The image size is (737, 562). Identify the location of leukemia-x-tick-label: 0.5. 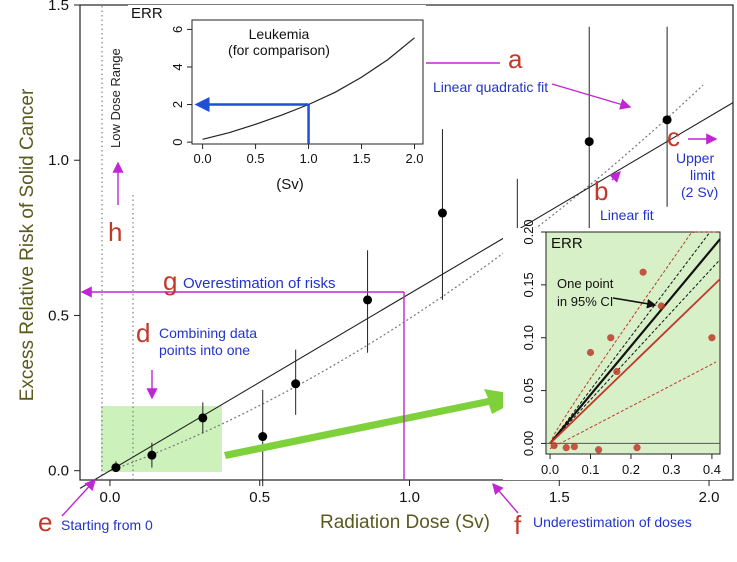
(256, 158).